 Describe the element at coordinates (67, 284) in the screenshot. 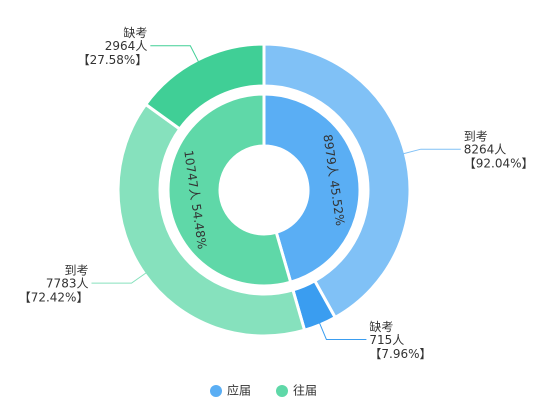

I see `slice-value: 7783人` at that location.